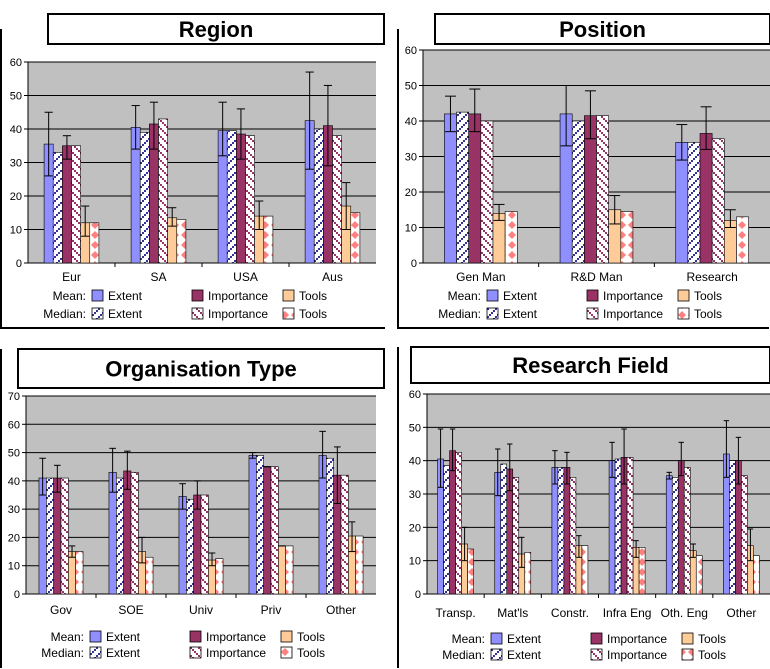  I want to click on bar-group-sa, so click(158, 182).